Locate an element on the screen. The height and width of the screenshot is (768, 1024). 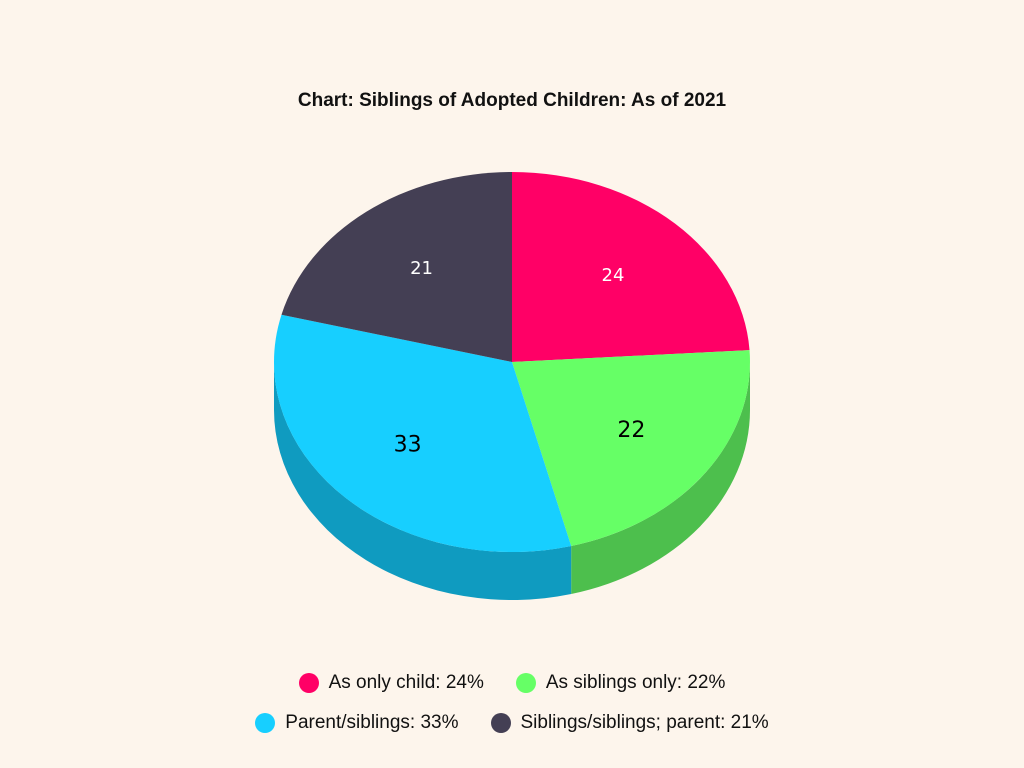
pie-slice-as-only-child is located at coordinates (631, 267).